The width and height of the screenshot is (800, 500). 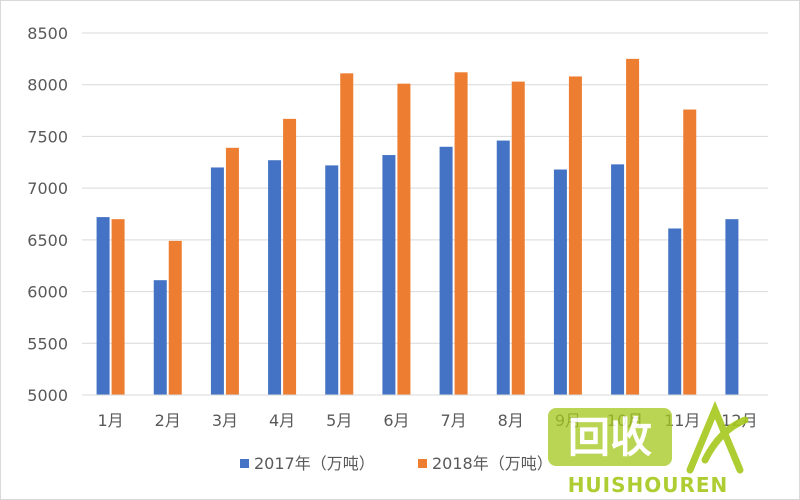 I want to click on watermark-leaf-icon, so click(x=717, y=437).